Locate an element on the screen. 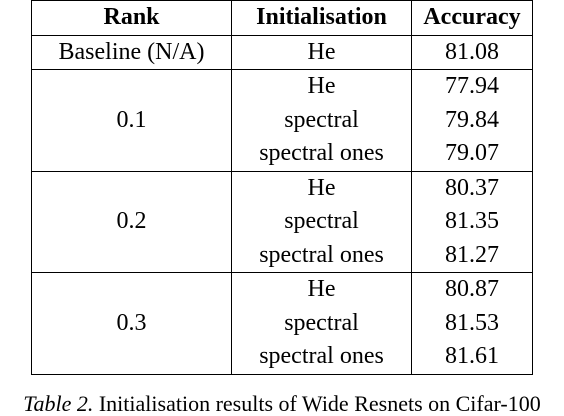 This screenshot has height=416, width=564. header-rank: Rank is located at coordinates (131, 18).